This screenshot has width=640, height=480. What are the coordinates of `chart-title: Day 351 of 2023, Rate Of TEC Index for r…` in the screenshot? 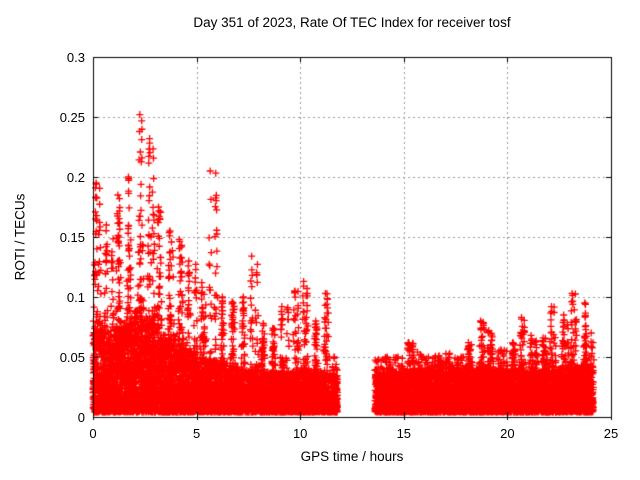 It's located at (352, 22).